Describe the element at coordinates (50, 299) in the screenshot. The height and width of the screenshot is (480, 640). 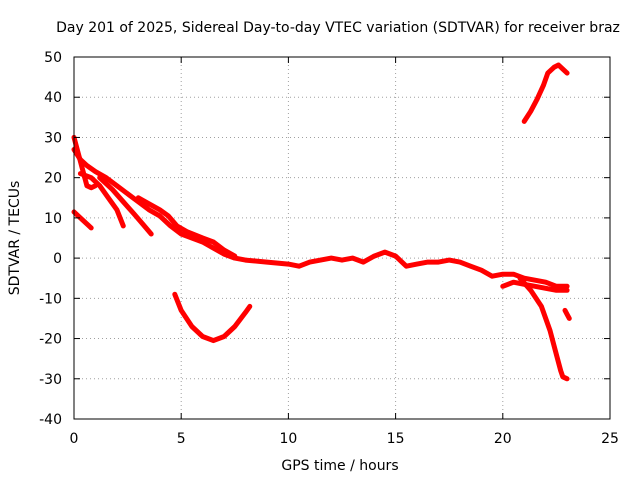
I see `y-tick-label: -10` at that location.